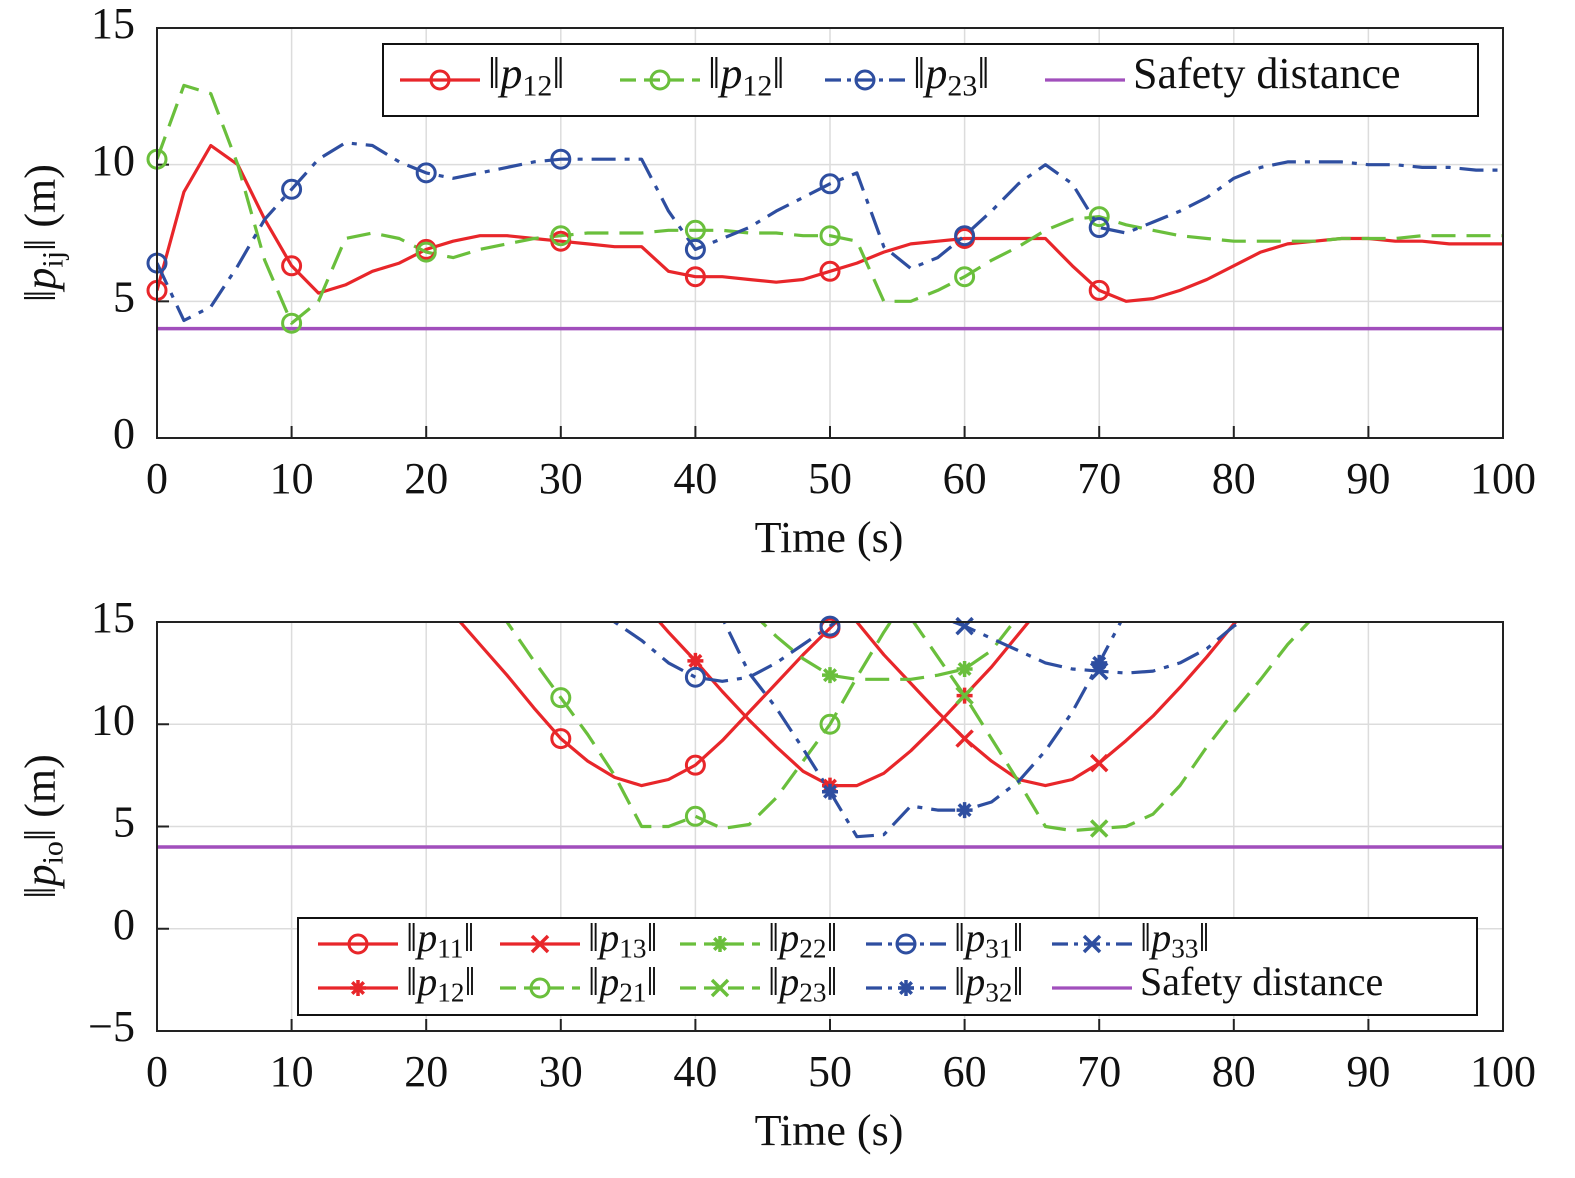 Image resolution: width=1575 pixels, height=1178 pixels. What do you see at coordinates (989, 983) in the screenshot?
I see `legend-label: ‖p32‖` at bounding box center [989, 983].